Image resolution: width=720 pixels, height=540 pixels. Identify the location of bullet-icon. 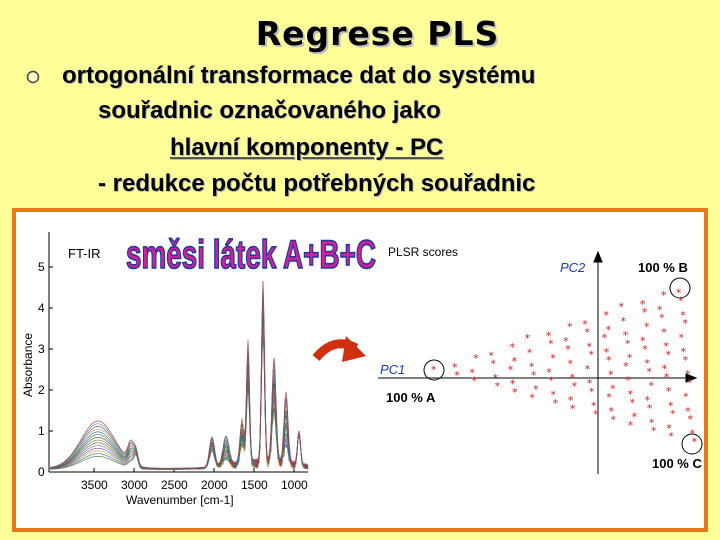
(33, 77).